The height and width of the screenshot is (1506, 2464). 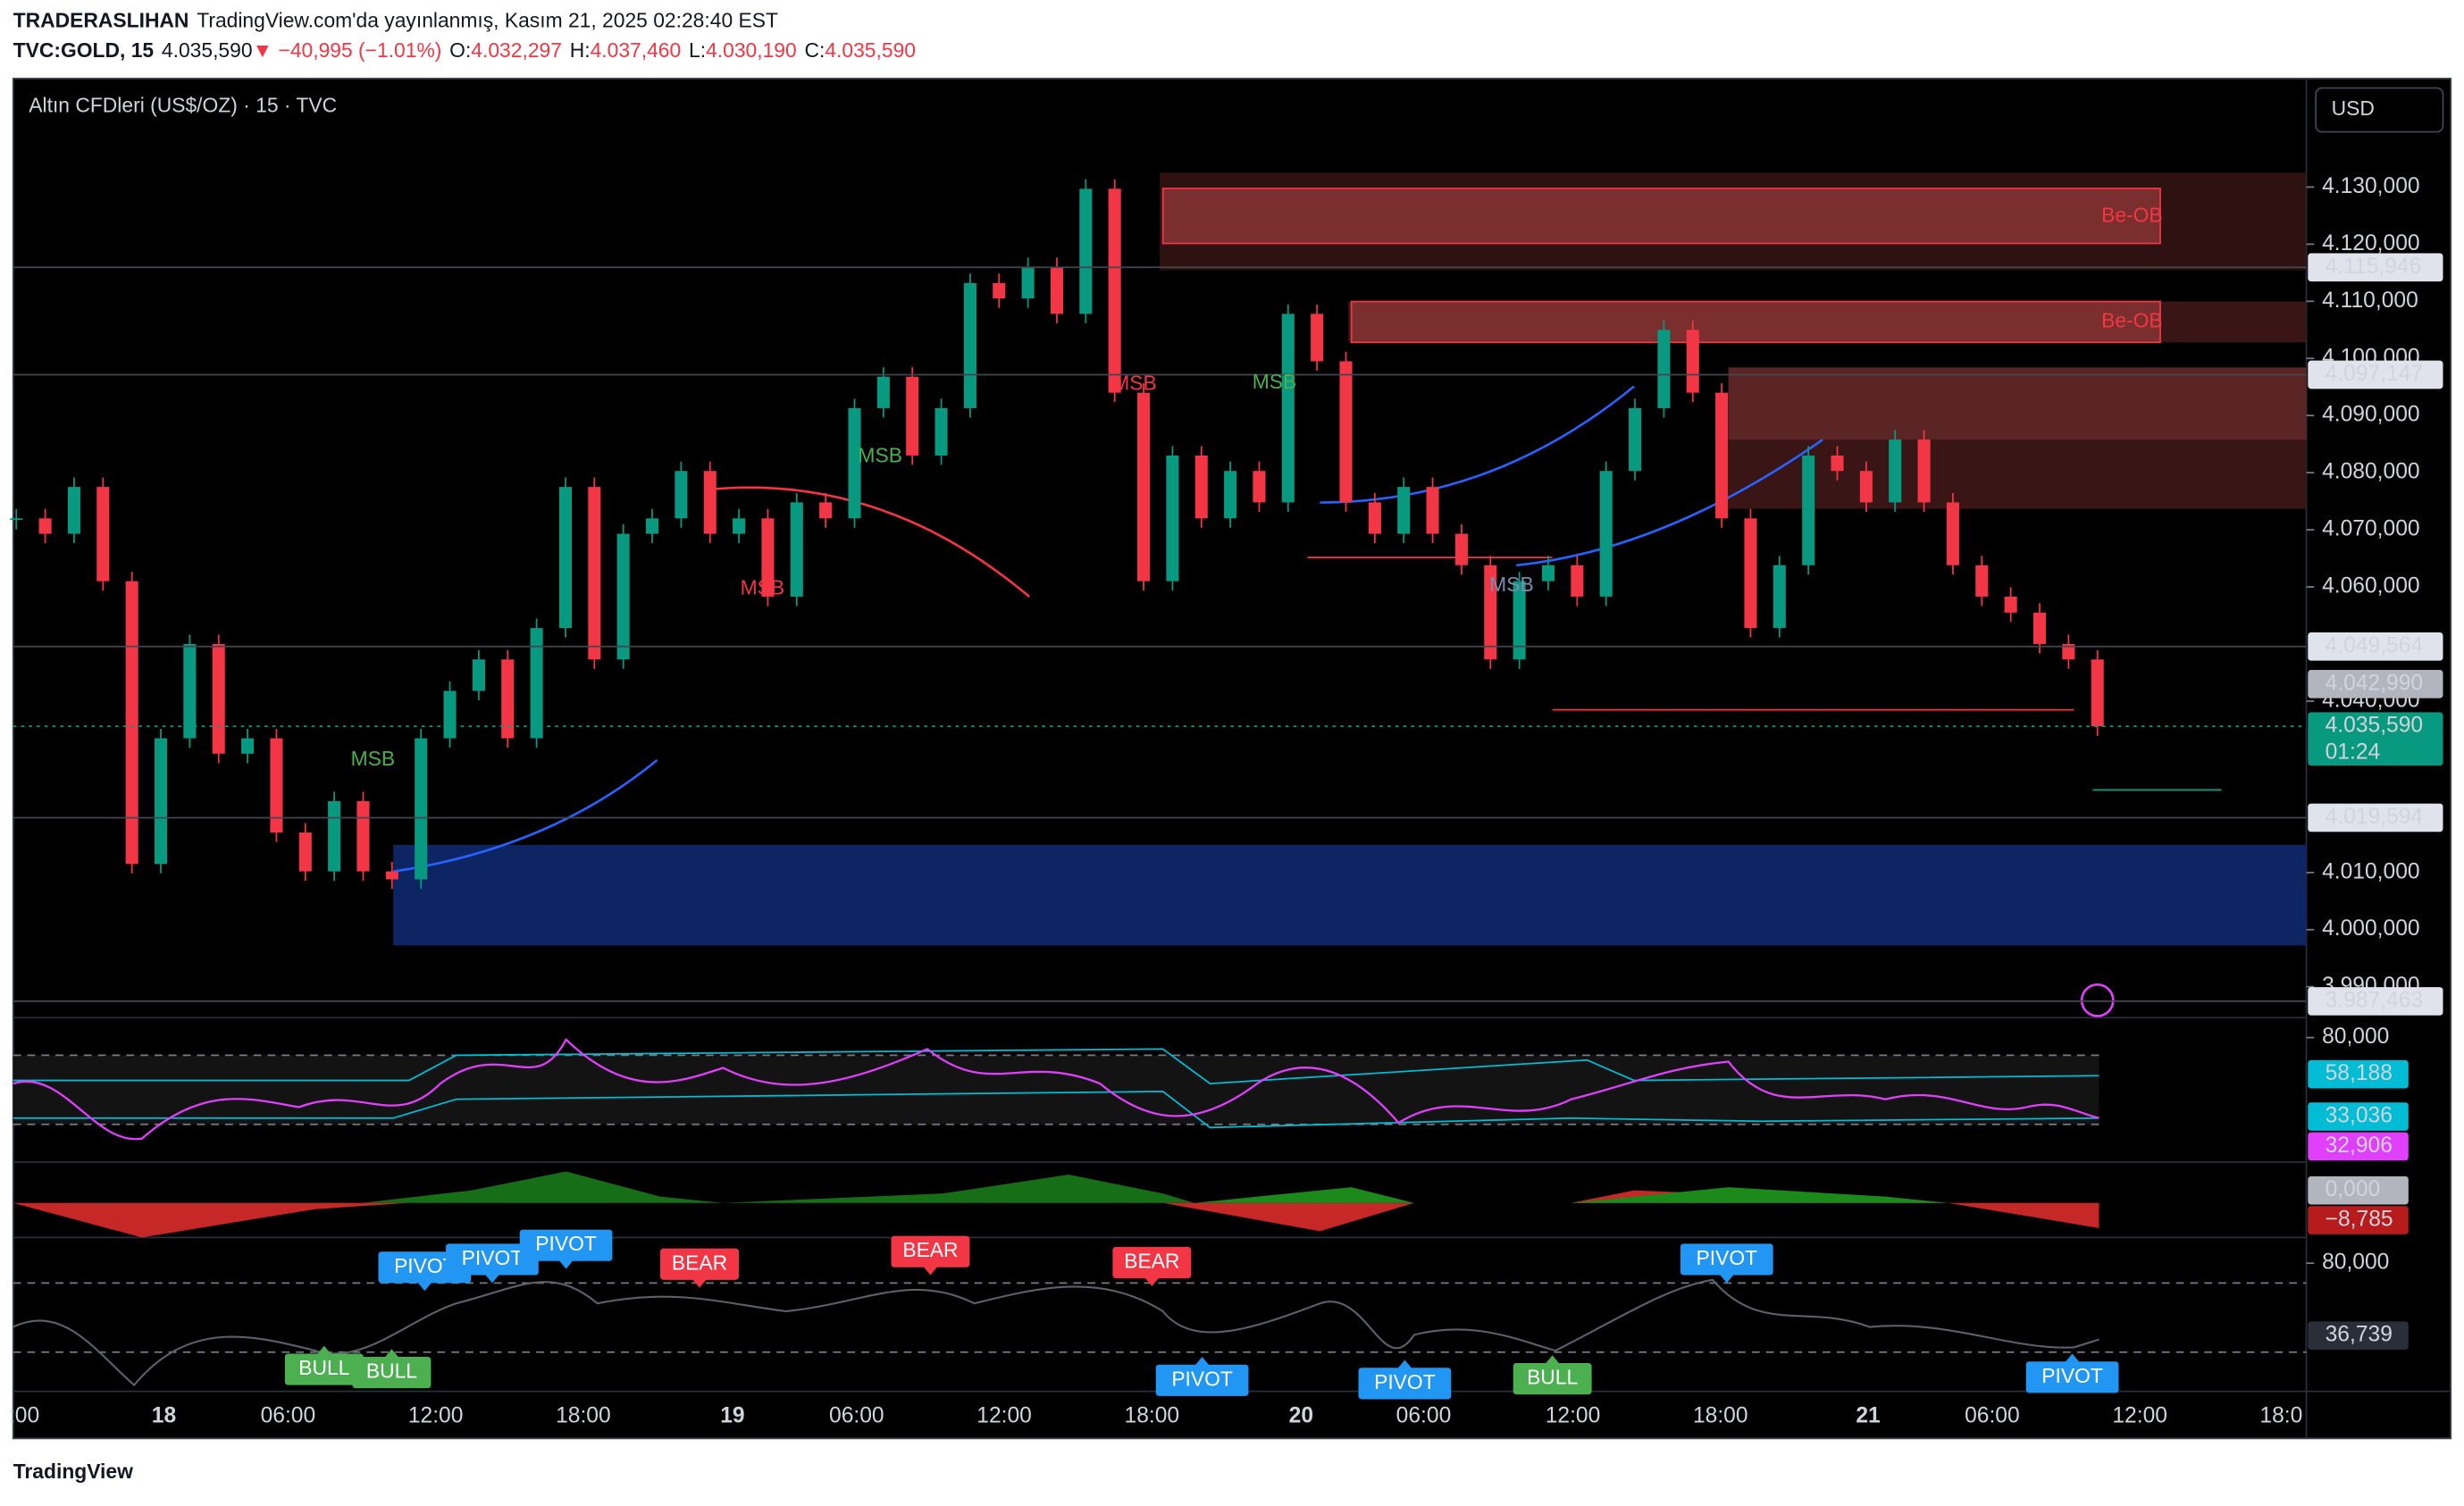 What do you see at coordinates (2370, 928) in the screenshot?
I see `y-tick-label: 4.000,000` at bounding box center [2370, 928].